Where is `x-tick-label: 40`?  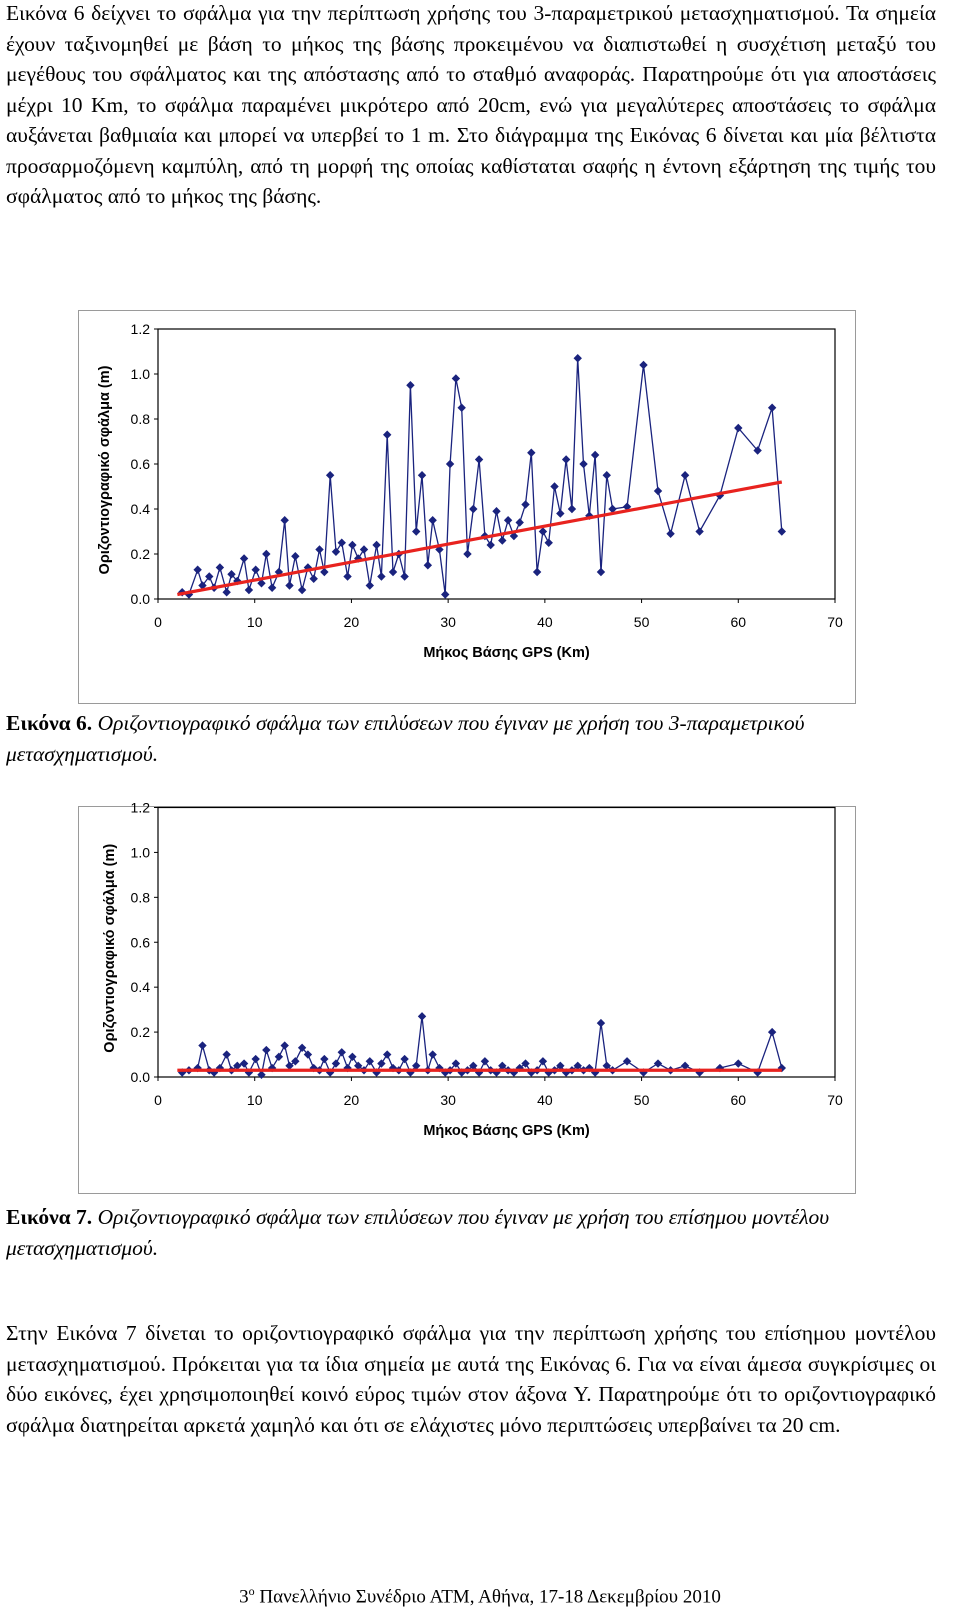
x-tick-label: 40 is located at coordinates (545, 622).